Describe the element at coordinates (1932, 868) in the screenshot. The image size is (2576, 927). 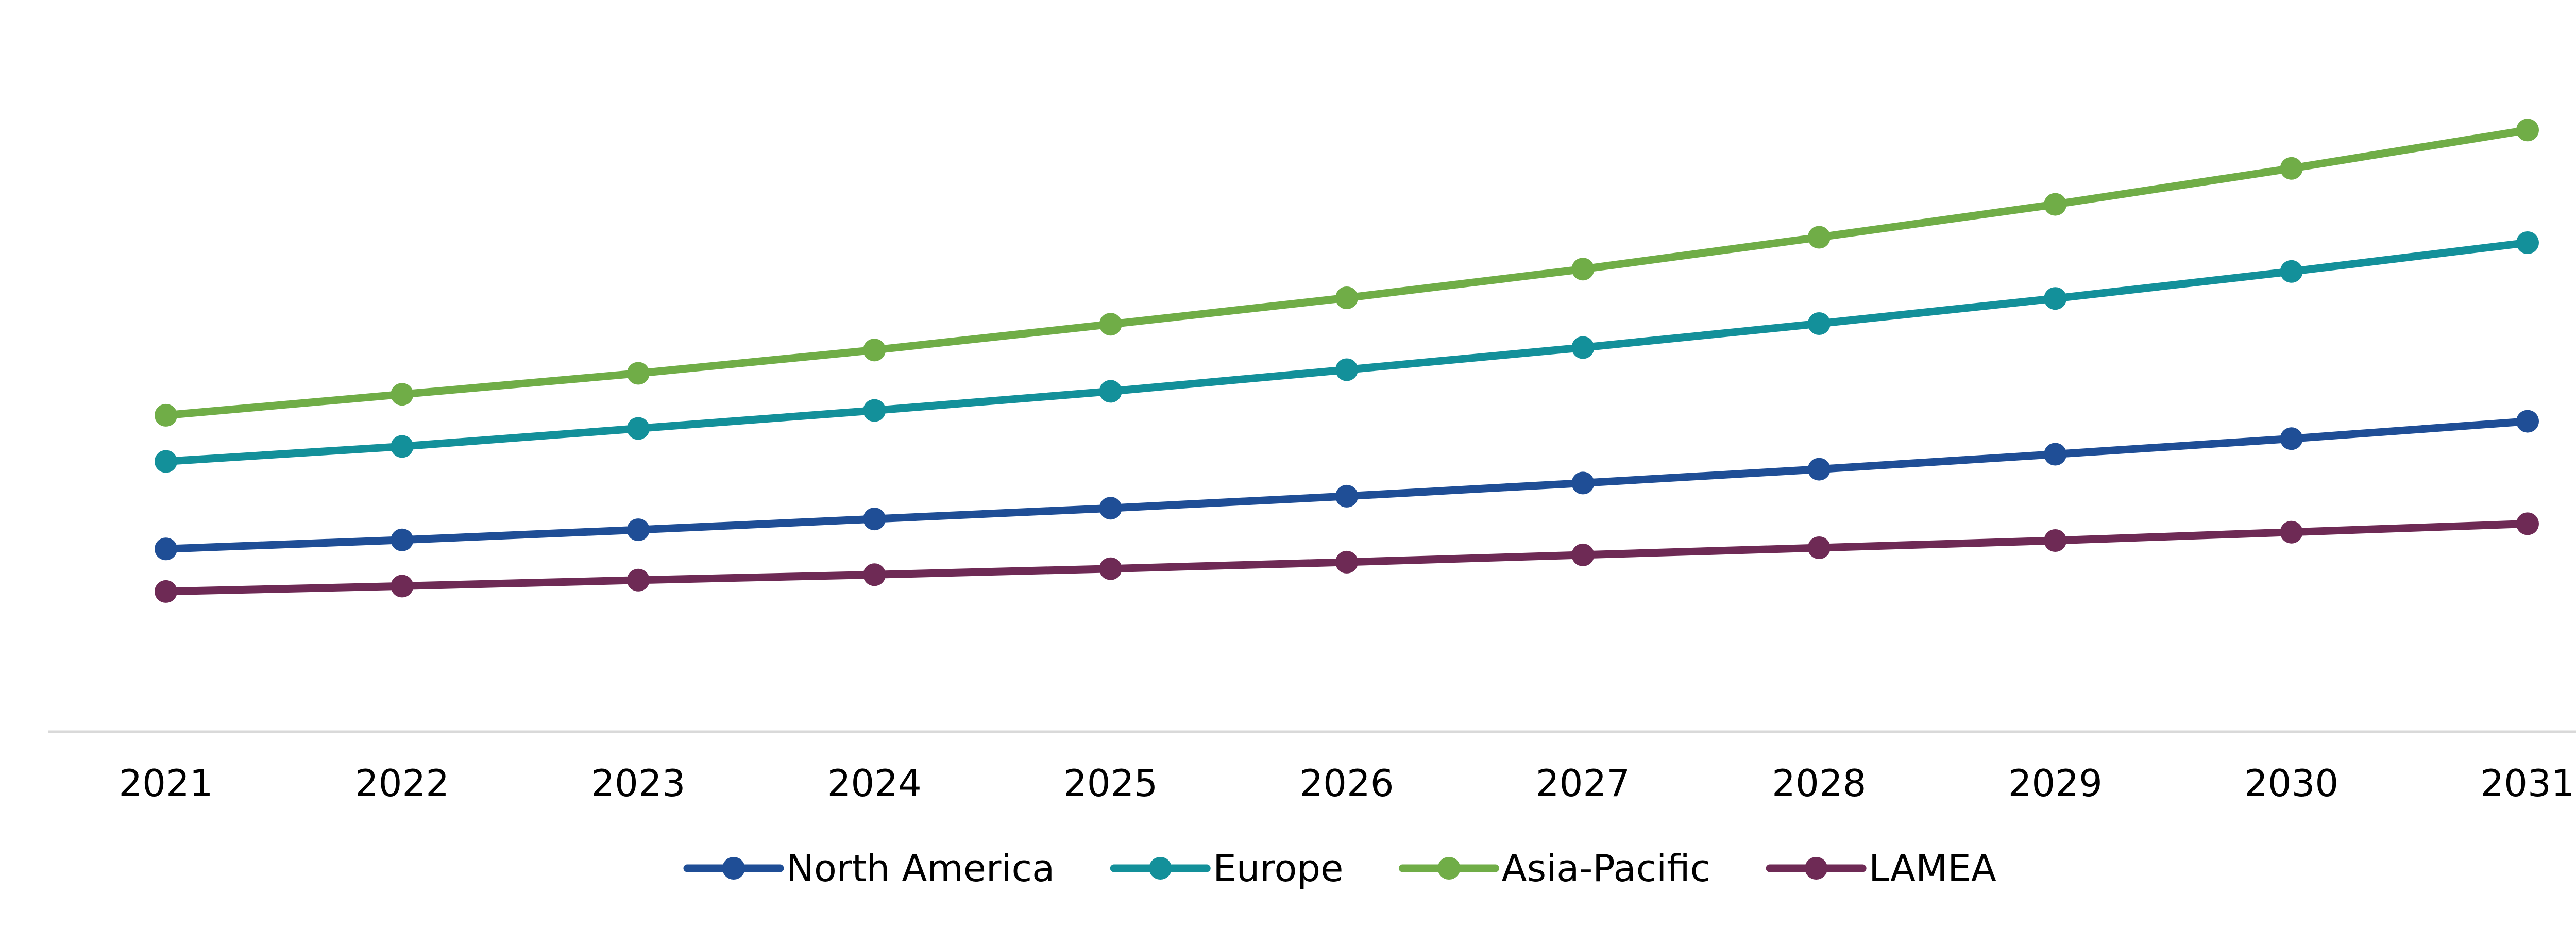
I see `legend-label: LAMEA` at that location.